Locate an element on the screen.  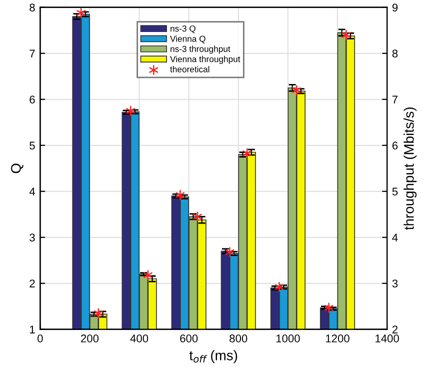
x-tick-label: 400 is located at coordinates (139, 338).